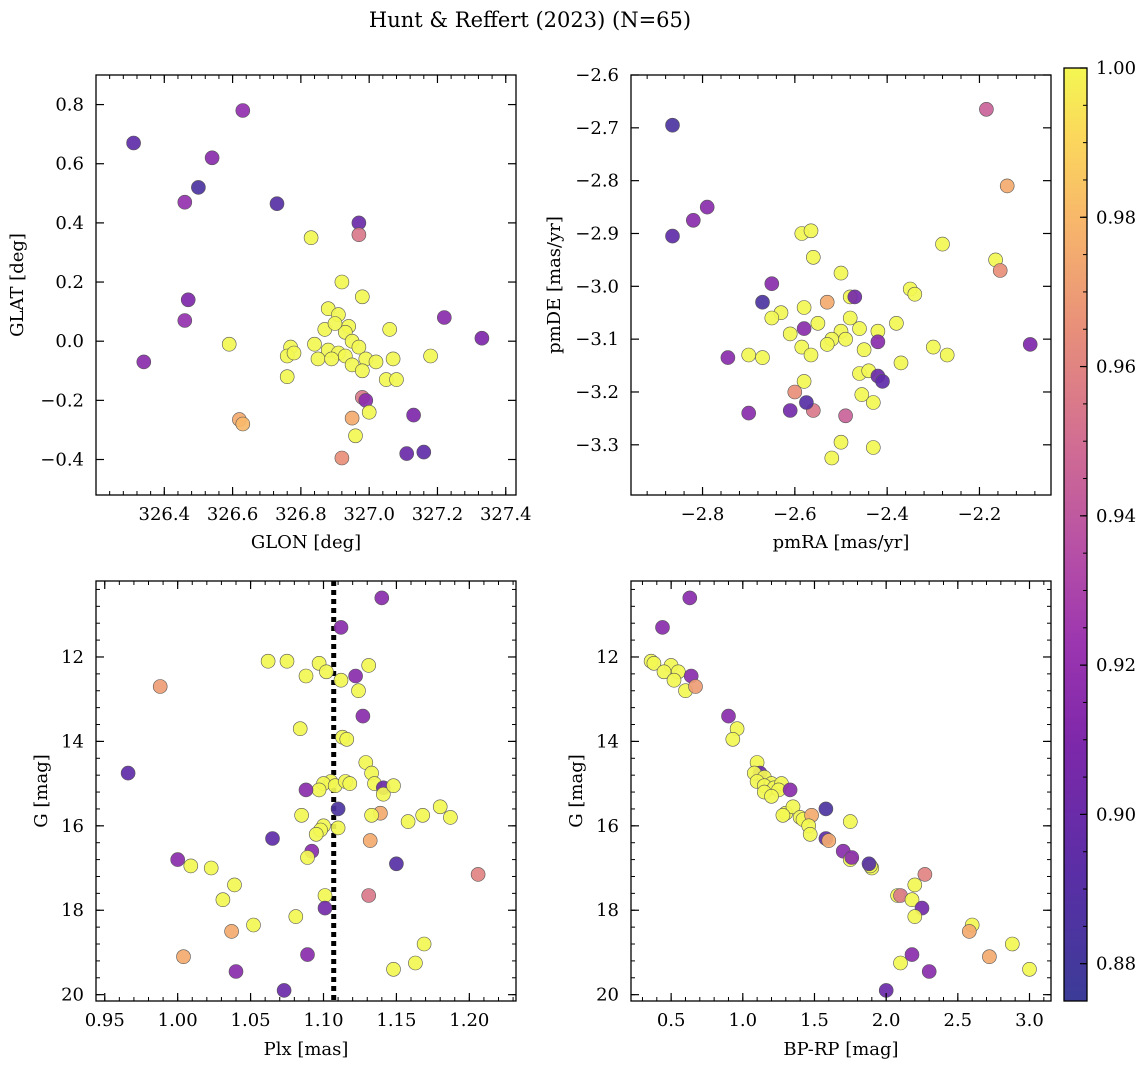  What do you see at coordinates (958, 1020) in the screenshot?
I see `x-tick-label: 2.5` at bounding box center [958, 1020].